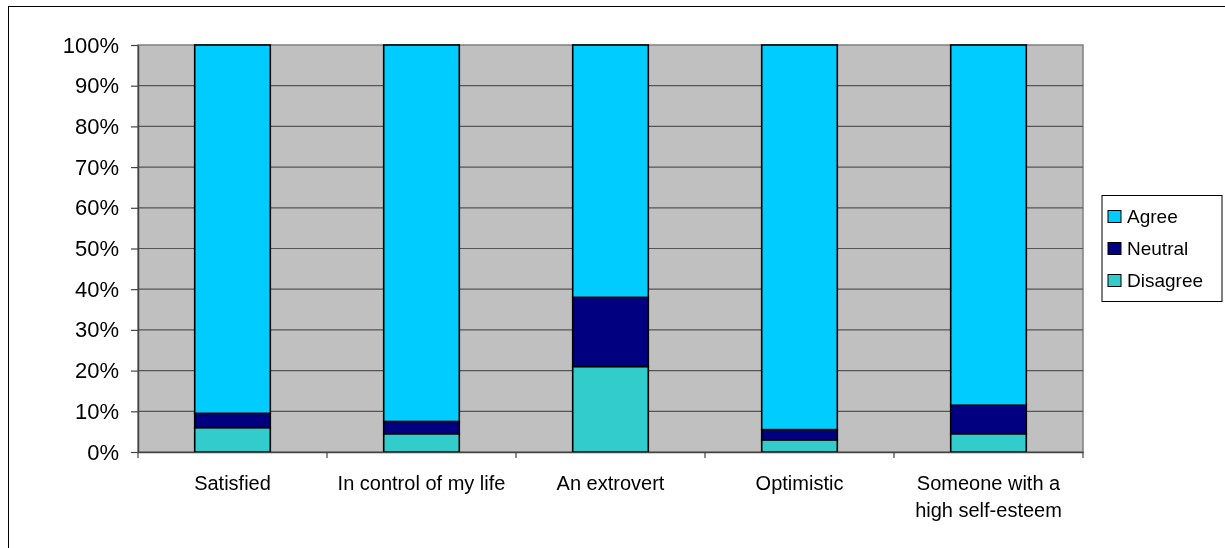 Image resolution: width=1225 pixels, height=548 pixels. I want to click on y-tick-label: 0%, so click(103, 452).